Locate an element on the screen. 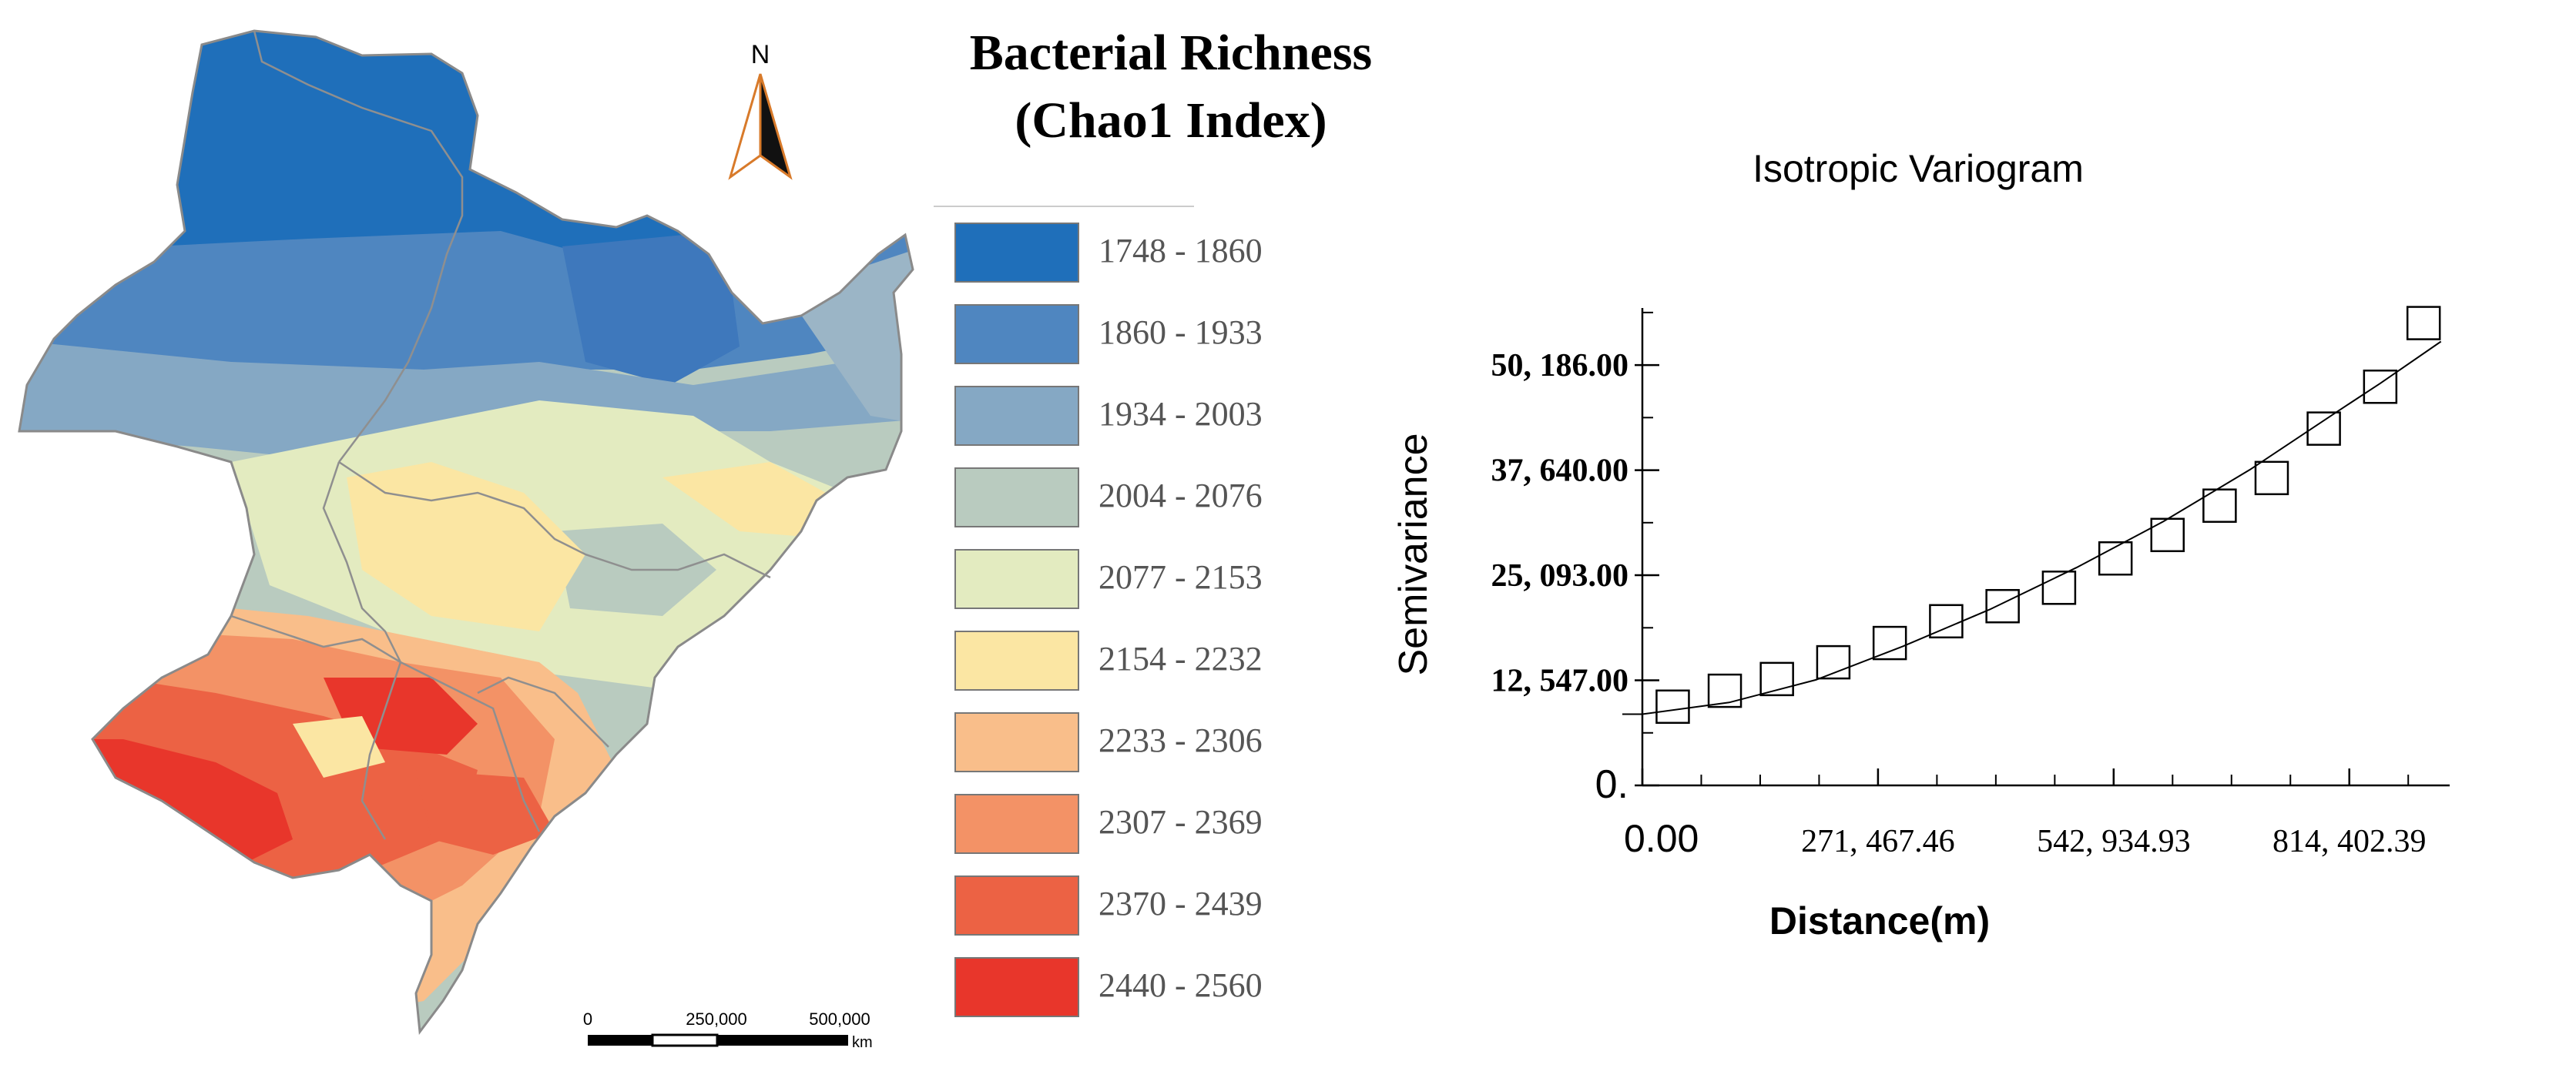  y-tick-label: 0. is located at coordinates (1611, 784).